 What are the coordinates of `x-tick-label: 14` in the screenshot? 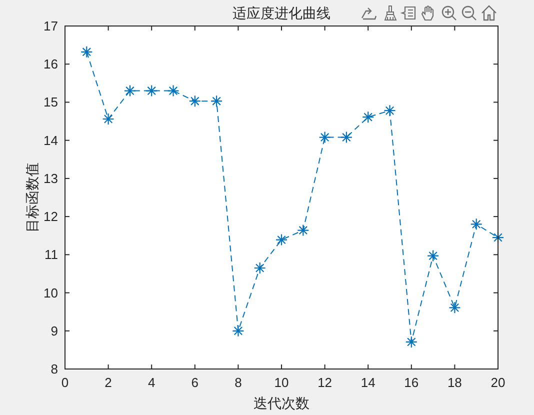 It's located at (368, 382).